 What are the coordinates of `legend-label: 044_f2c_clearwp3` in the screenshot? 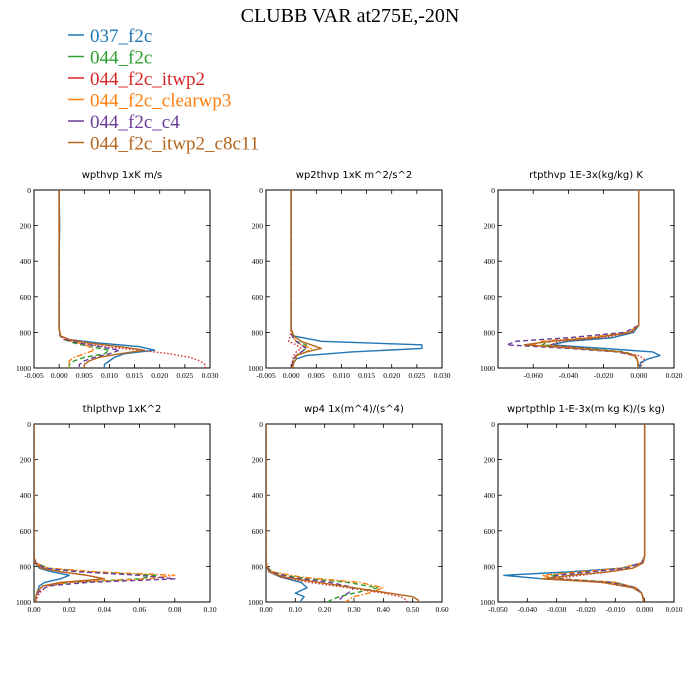 It's located at (160, 101).